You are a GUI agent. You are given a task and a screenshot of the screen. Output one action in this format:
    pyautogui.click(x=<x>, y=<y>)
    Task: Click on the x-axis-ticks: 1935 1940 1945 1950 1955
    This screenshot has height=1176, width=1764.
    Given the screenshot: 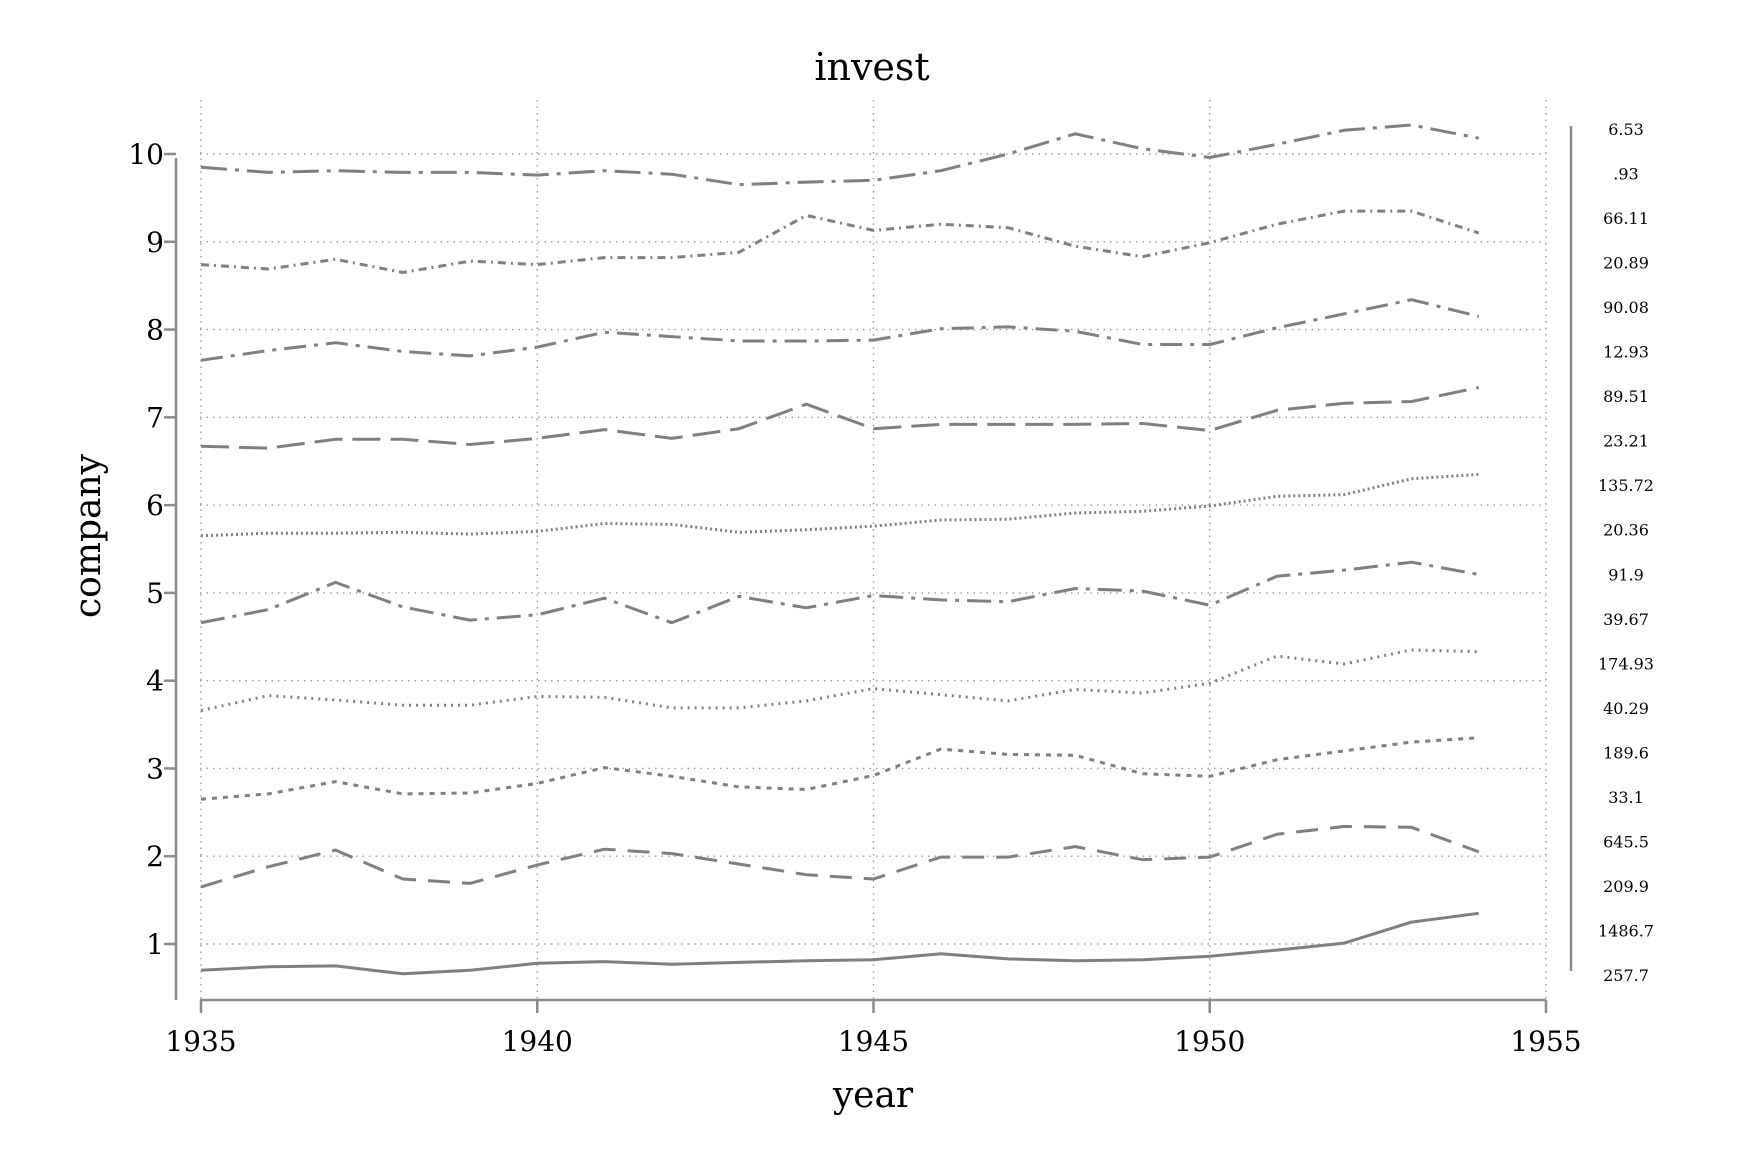 What is the action you would take?
    pyautogui.click(x=873, y=1029)
    